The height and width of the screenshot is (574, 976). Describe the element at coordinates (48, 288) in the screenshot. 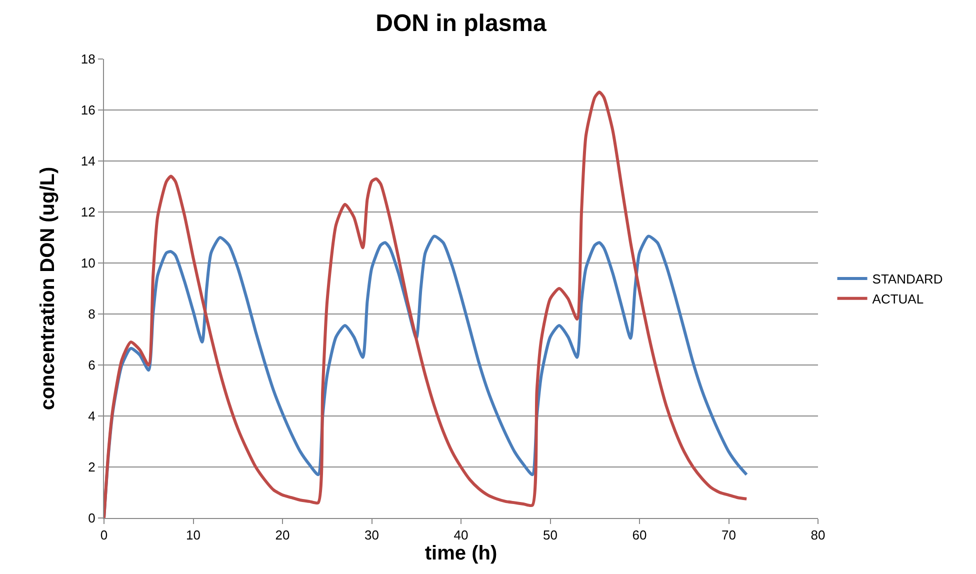

I see `y-axis-title: concentration DON (ug/L)` at that location.